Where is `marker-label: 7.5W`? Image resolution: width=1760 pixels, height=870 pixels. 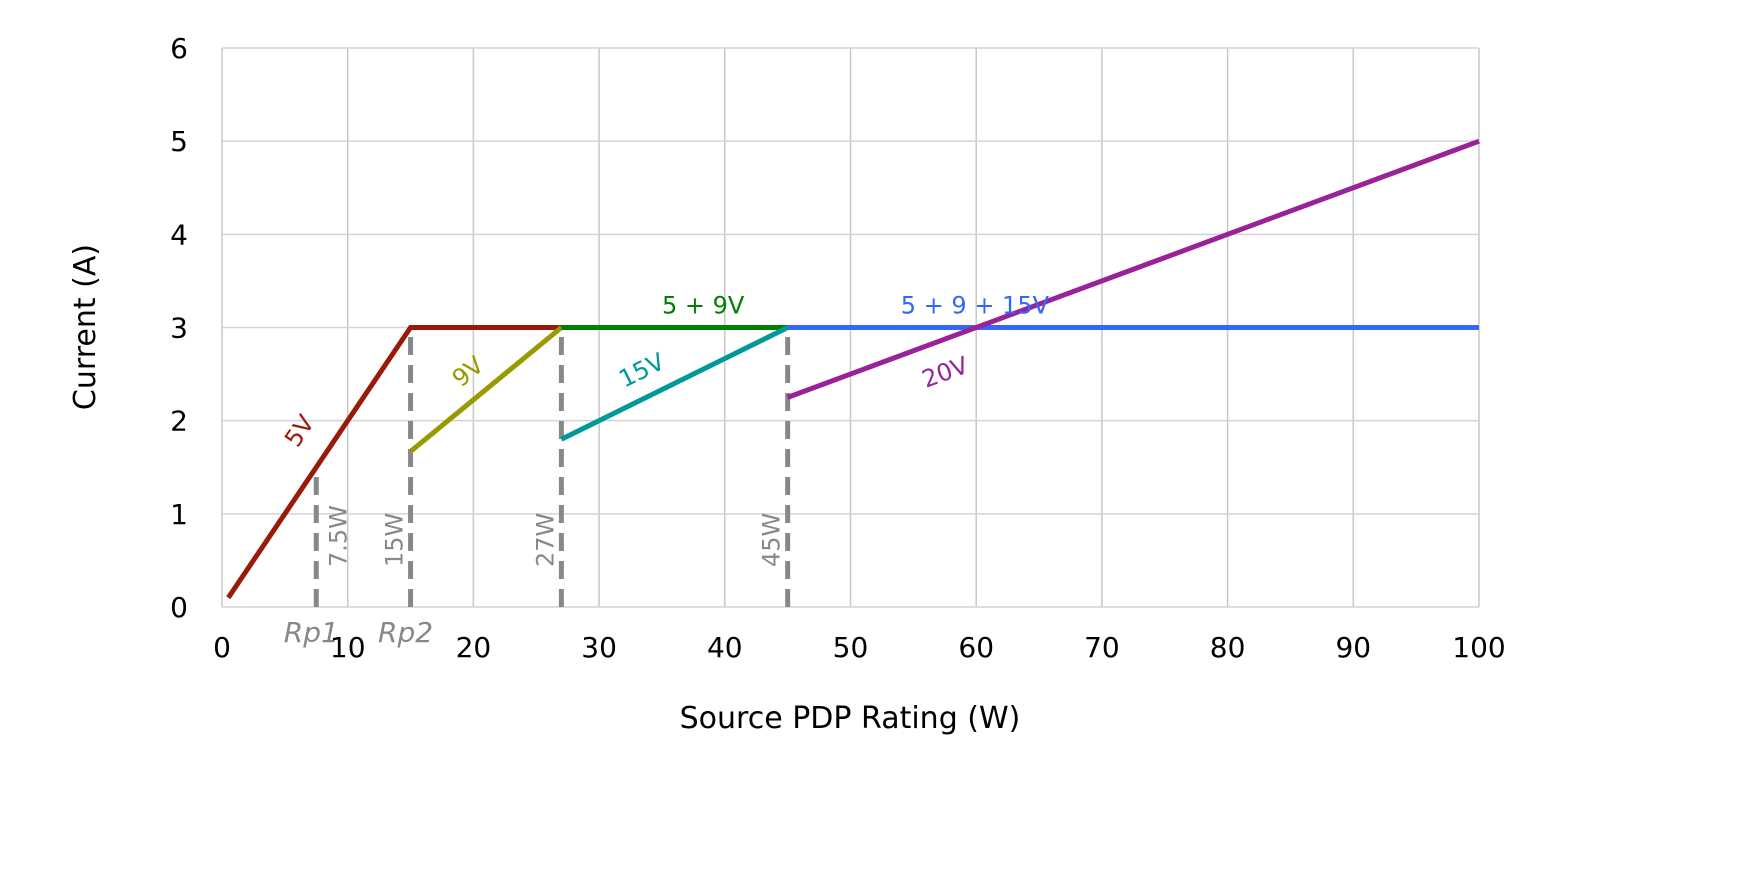 marker-label: 7.5W is located at coordinates (338, 536).